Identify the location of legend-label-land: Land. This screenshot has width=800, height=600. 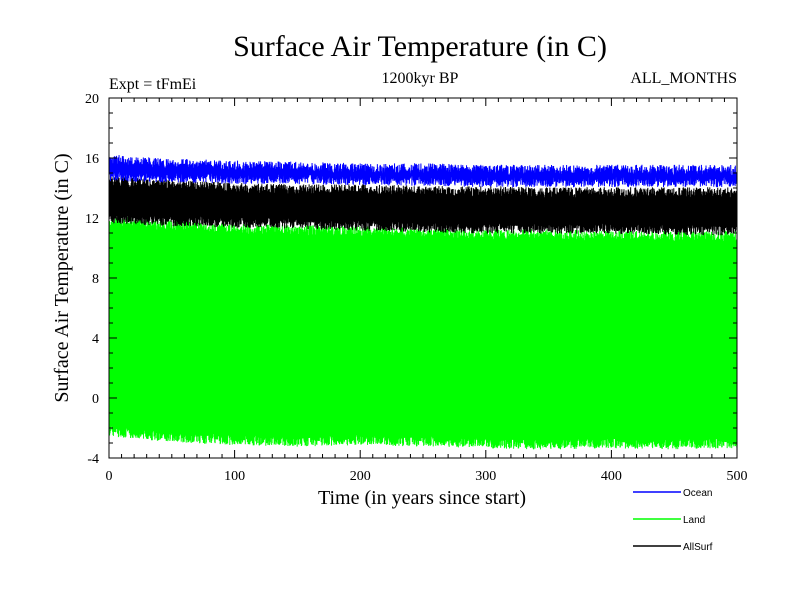
(694, 520).